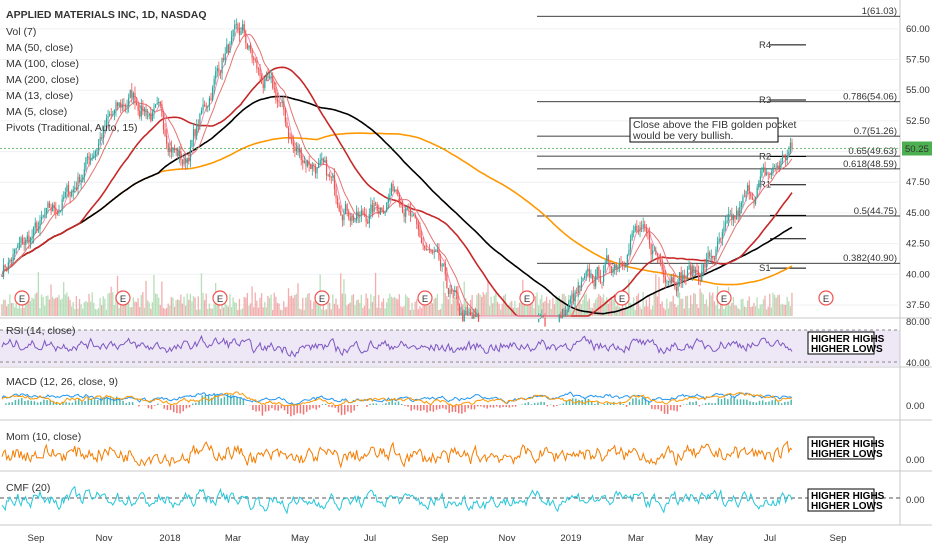 Image resolution: width=932 pixels, height=550 pixels. I want to click on annotation-line-1: Close above the FIB golden pocket, so click(715, 125).